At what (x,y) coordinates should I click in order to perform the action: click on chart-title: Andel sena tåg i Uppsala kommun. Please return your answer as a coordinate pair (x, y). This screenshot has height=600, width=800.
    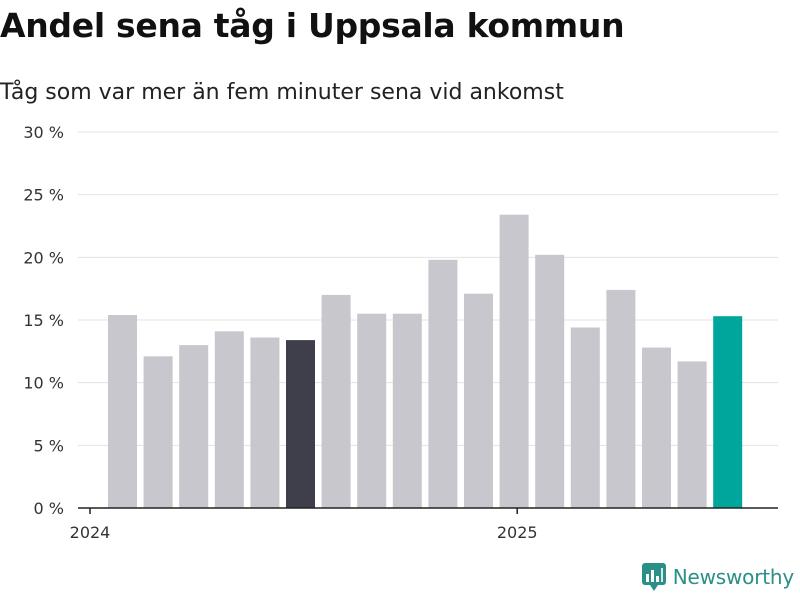
    Looking at the image, I should click on (312, 25).